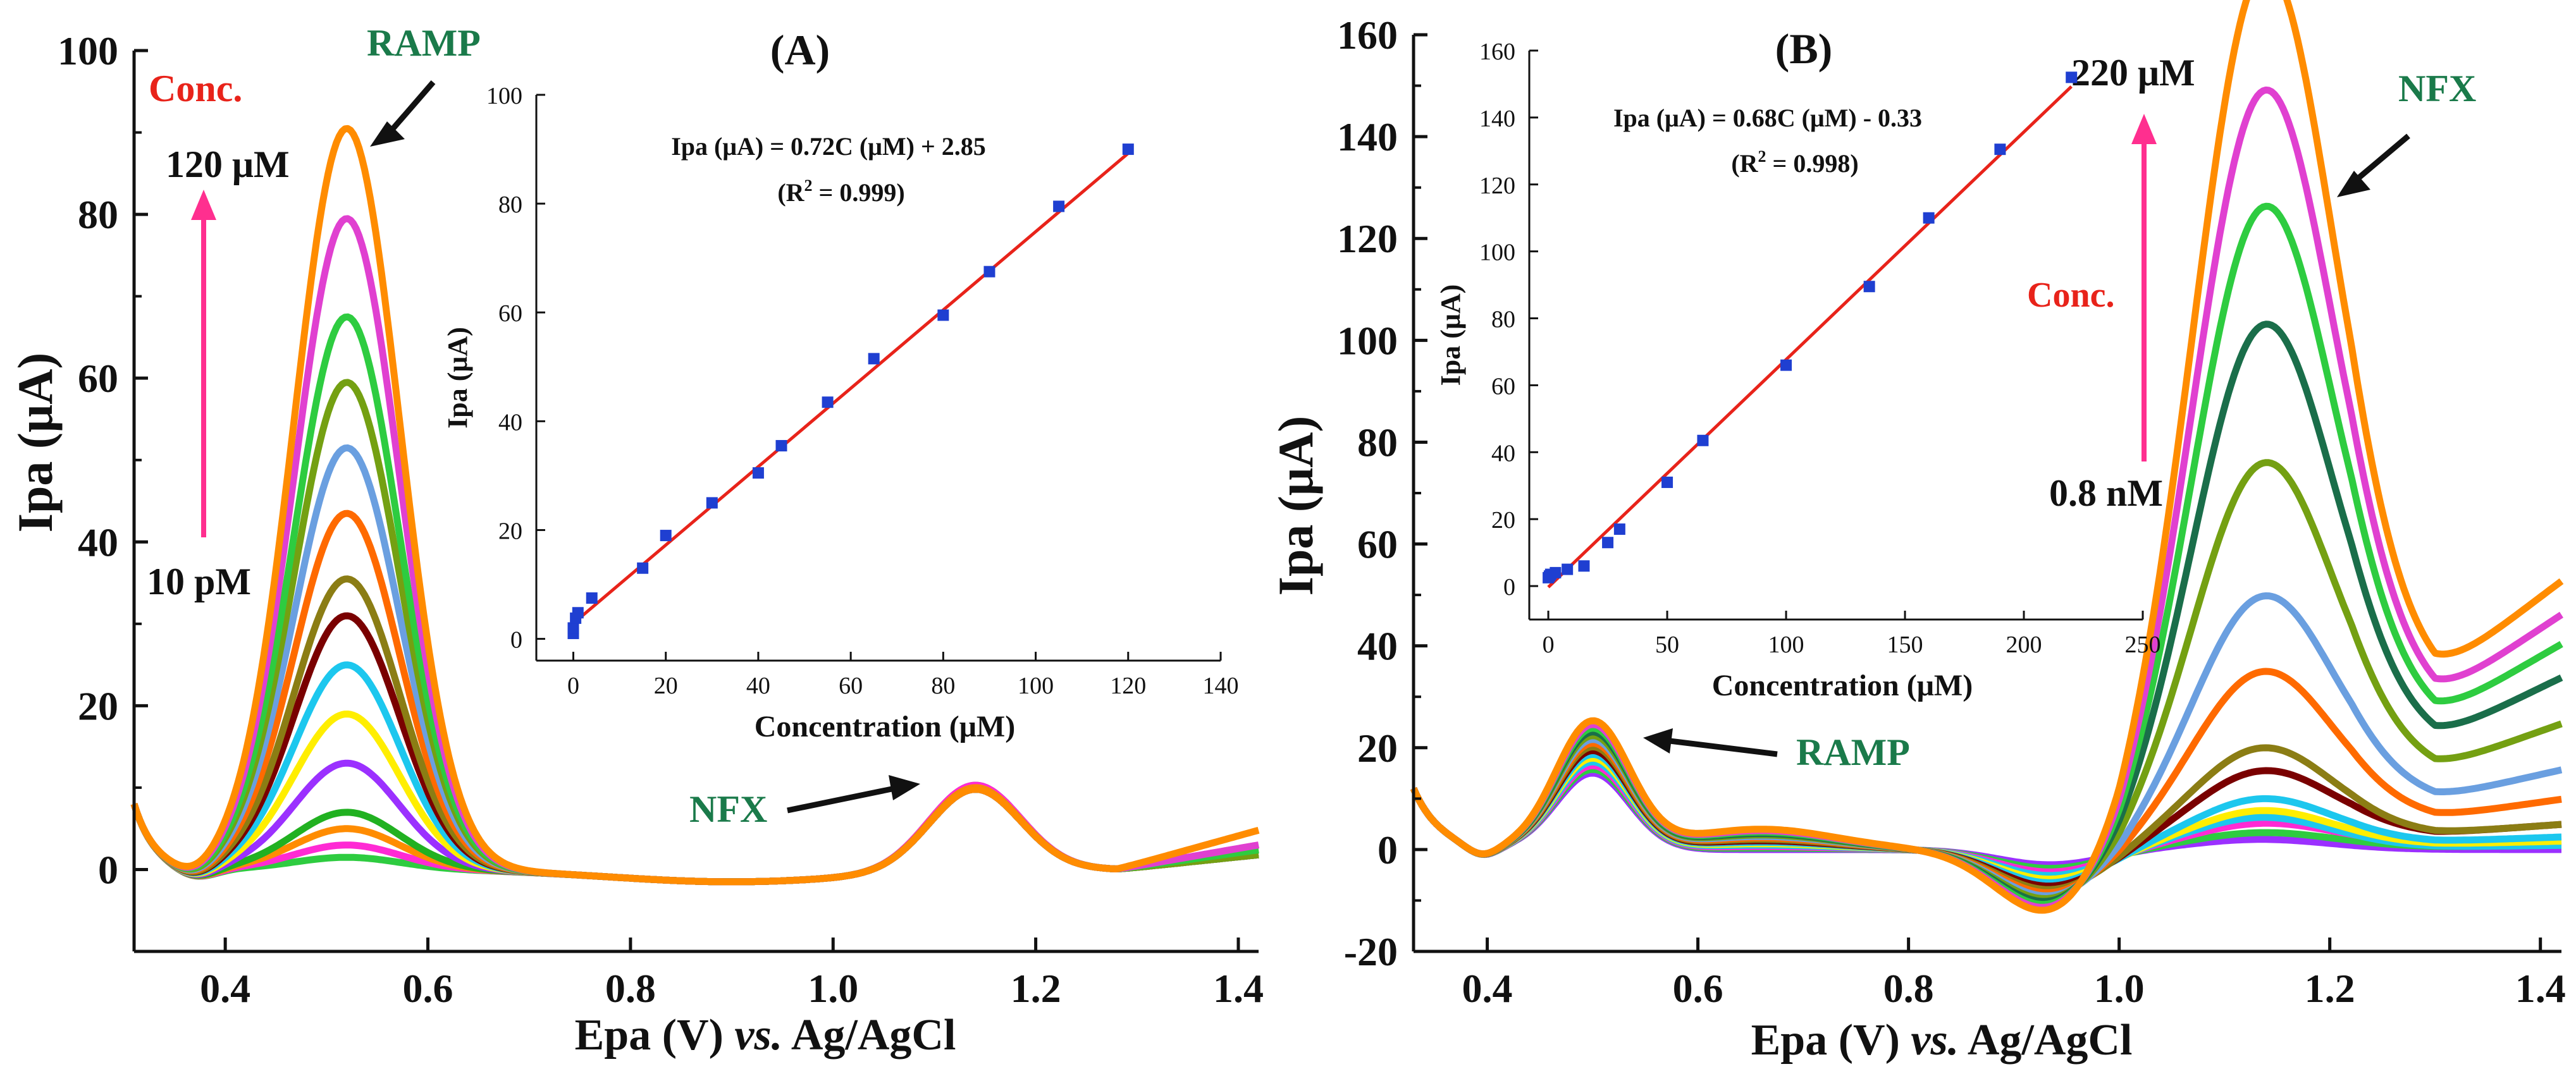 This screenshot has height=1069, width=2576. I want to click on y-tick-label: -20, so click(1371, 951).